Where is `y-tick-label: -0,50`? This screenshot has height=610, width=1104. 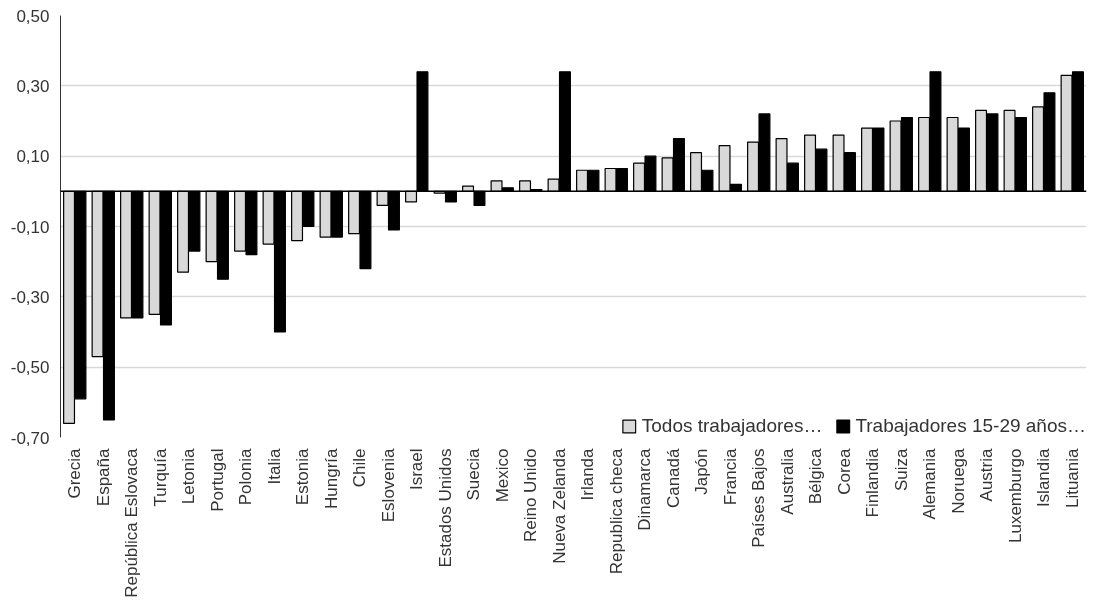
y-tick-label: -0,50 is located at coordinates (30, 368).